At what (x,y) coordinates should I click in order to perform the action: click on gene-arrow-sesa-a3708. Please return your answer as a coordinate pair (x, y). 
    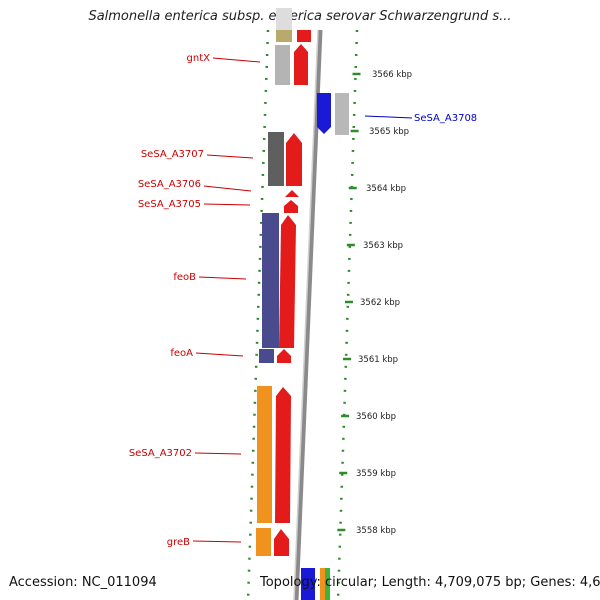
    Looking at the image, I should click on (324, 113).